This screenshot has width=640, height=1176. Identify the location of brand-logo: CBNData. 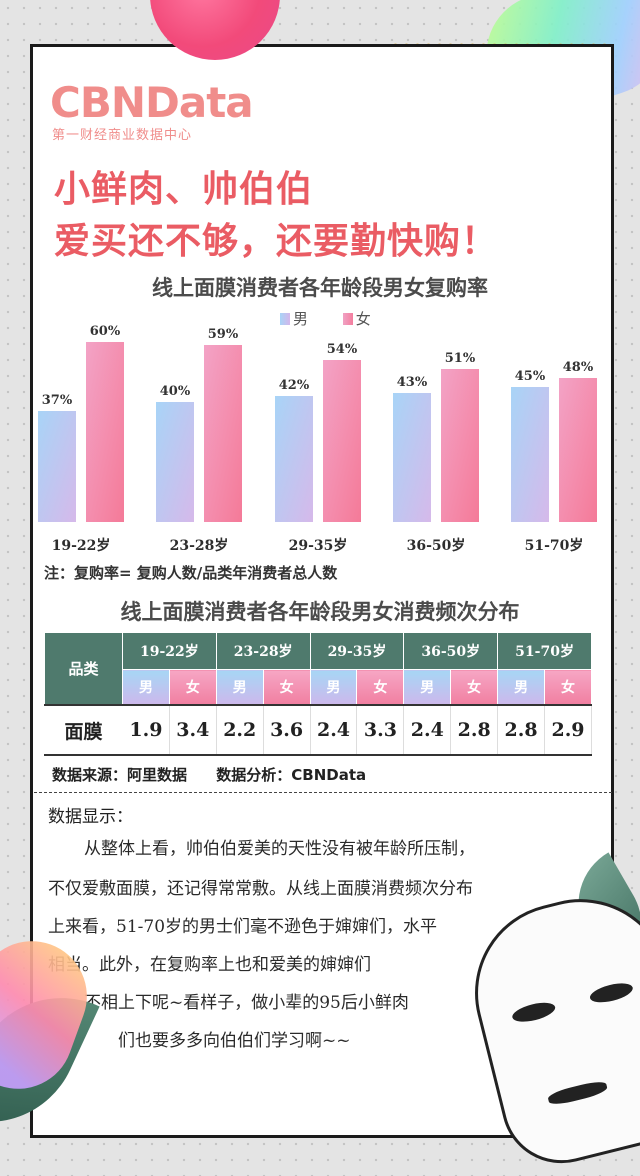
(152, 102).